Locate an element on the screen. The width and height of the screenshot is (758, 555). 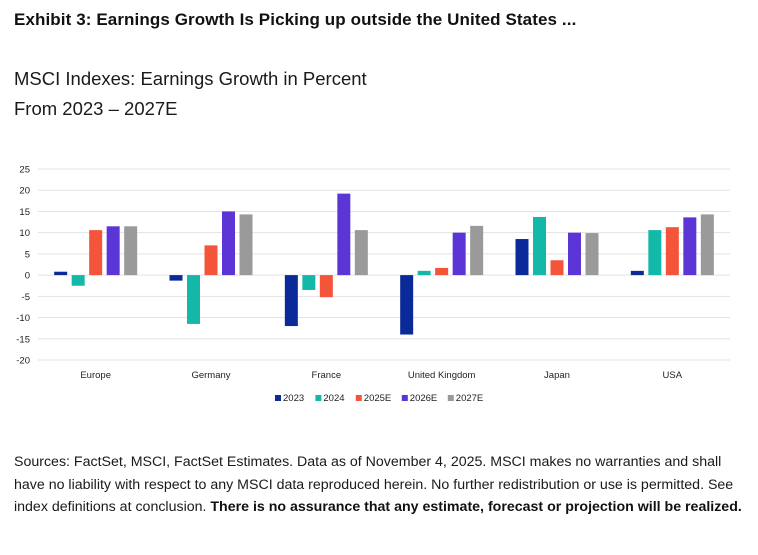
y-tick-label: 10 is located at coordinates (24, 233).